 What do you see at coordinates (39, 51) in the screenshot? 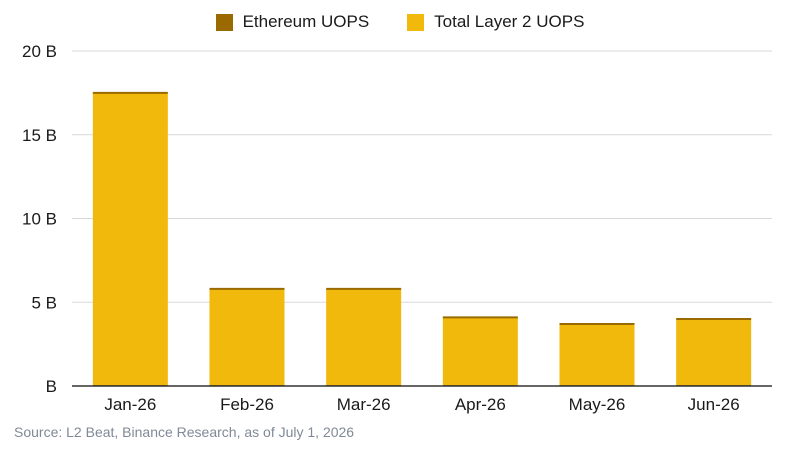
I see `y-tick-label: 20 B` at bounding box center [39, 51].